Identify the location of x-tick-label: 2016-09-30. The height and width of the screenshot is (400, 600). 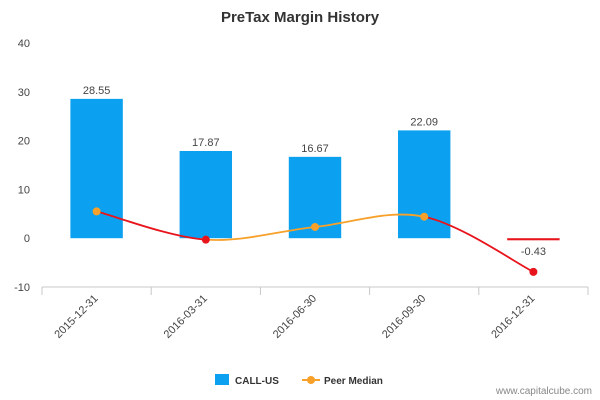
(404, 317).